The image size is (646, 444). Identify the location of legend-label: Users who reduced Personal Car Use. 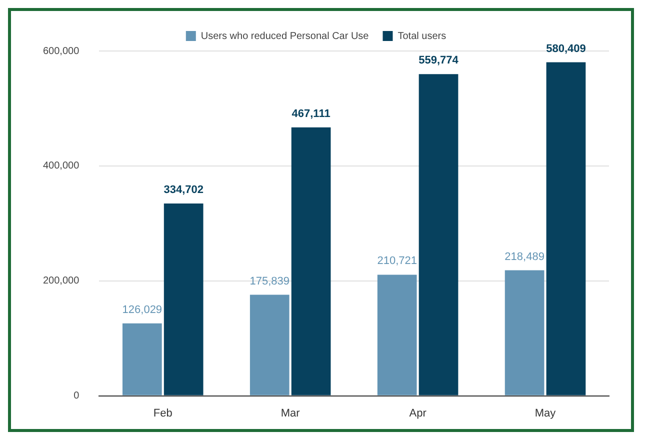
(285, 36).